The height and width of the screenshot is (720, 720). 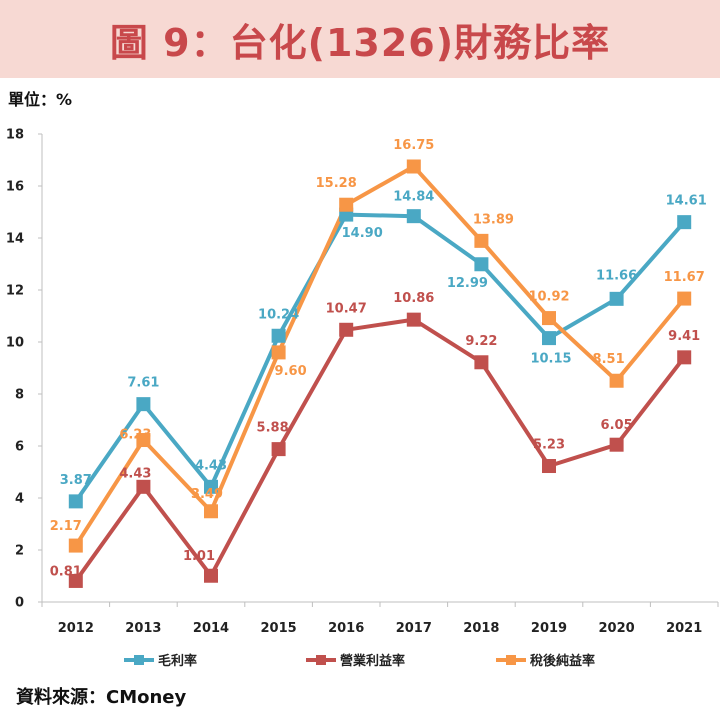 What do you see at coordinates (684, 336) in the screenshot?
I see `data-label: 9.41` at bounding box center [684, 336].